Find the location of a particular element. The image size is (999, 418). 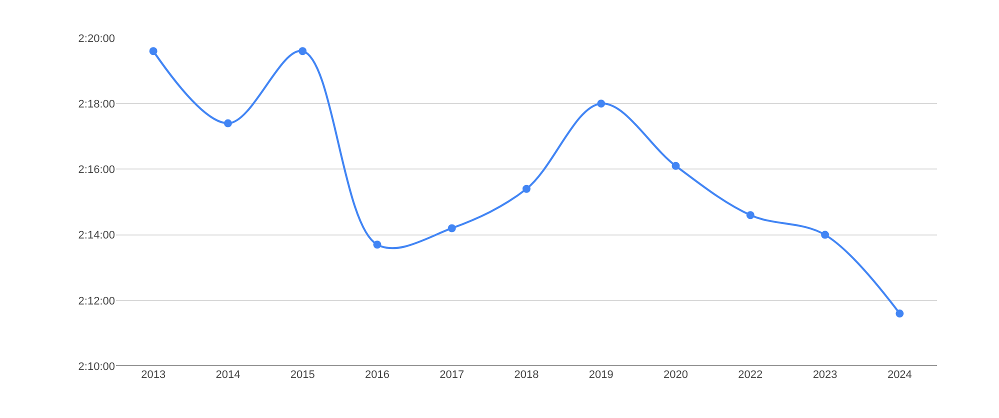

y-tick-label: 2:14:00 is located at coordinates (96, 236).